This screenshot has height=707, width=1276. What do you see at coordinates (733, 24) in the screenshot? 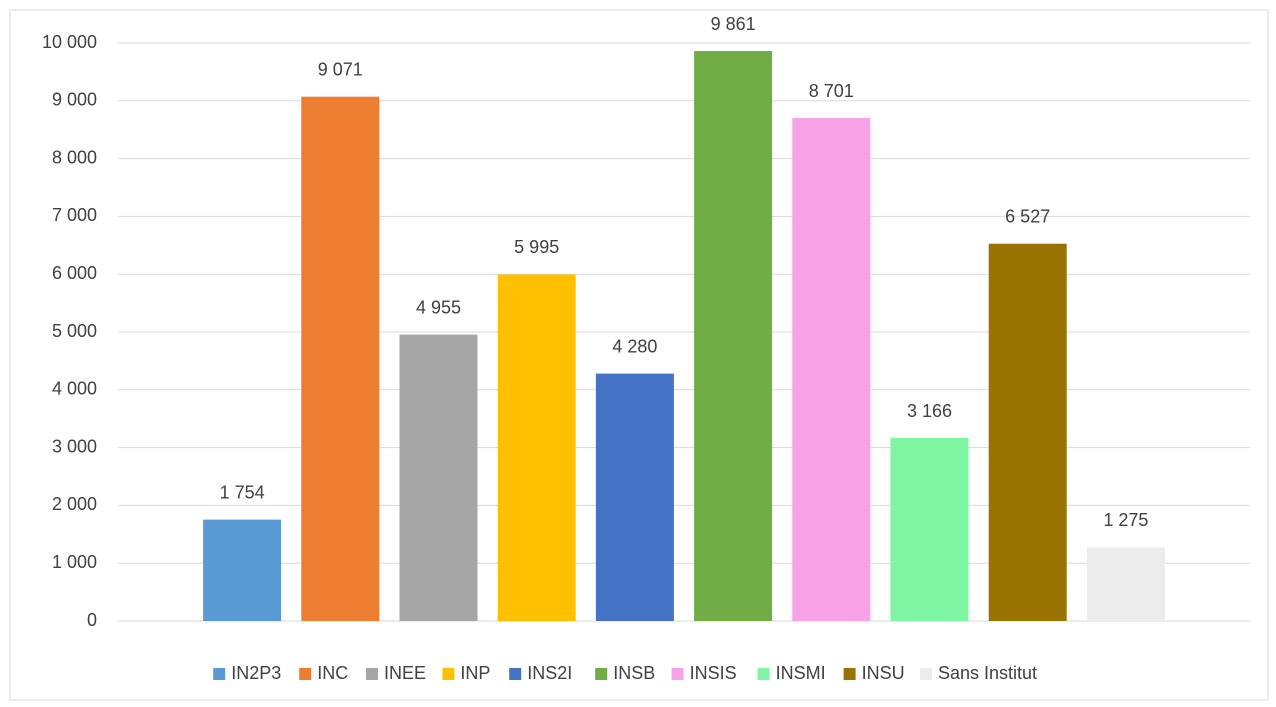
I see `data-label: 9 861` at bounding box center [733, 24].